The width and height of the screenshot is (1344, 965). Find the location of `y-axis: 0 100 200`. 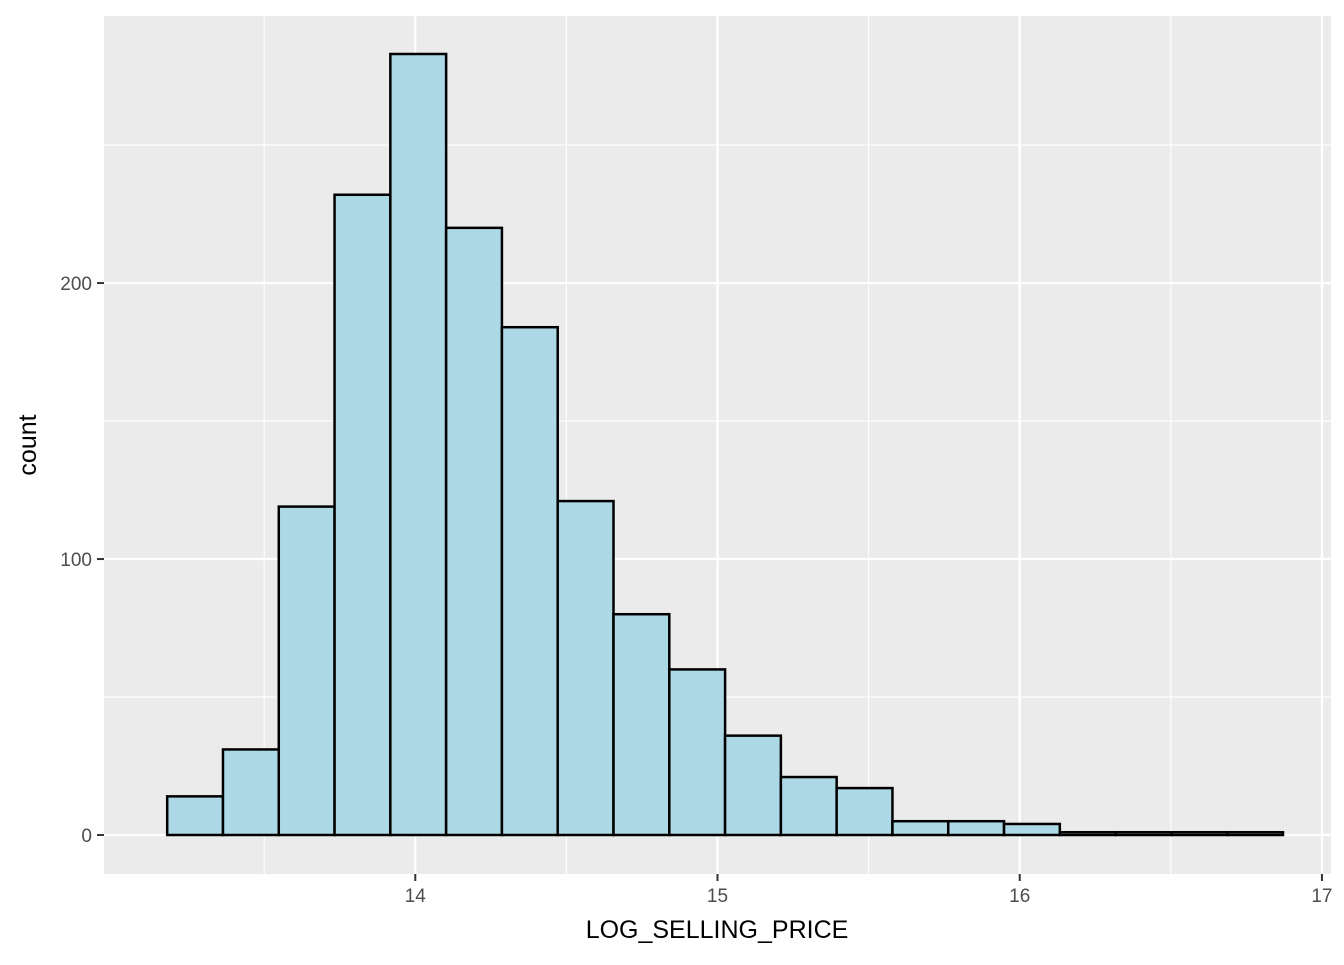

y-axis: 0 100 200 is located at coordinates (82, 560).